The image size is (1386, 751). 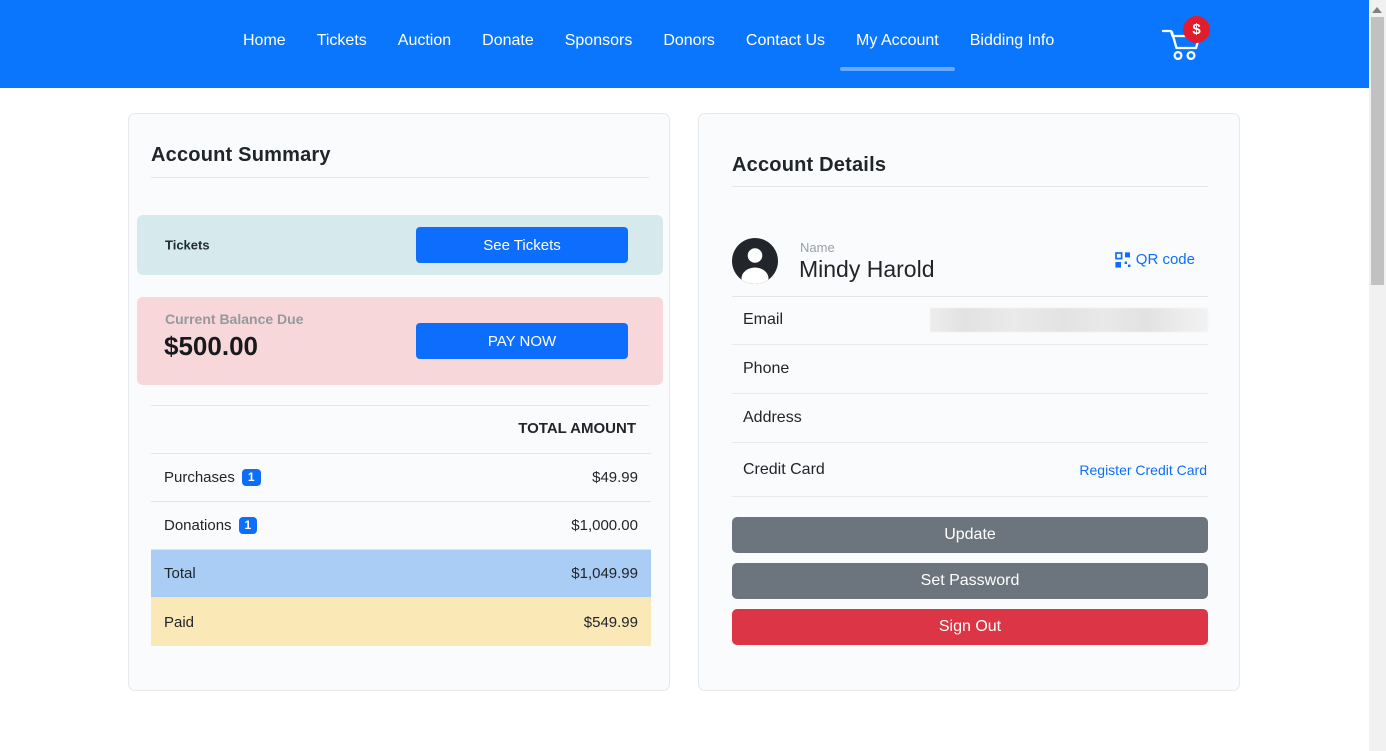 I want to click on field-row-phone: Phone, so click(x=970, y=369).